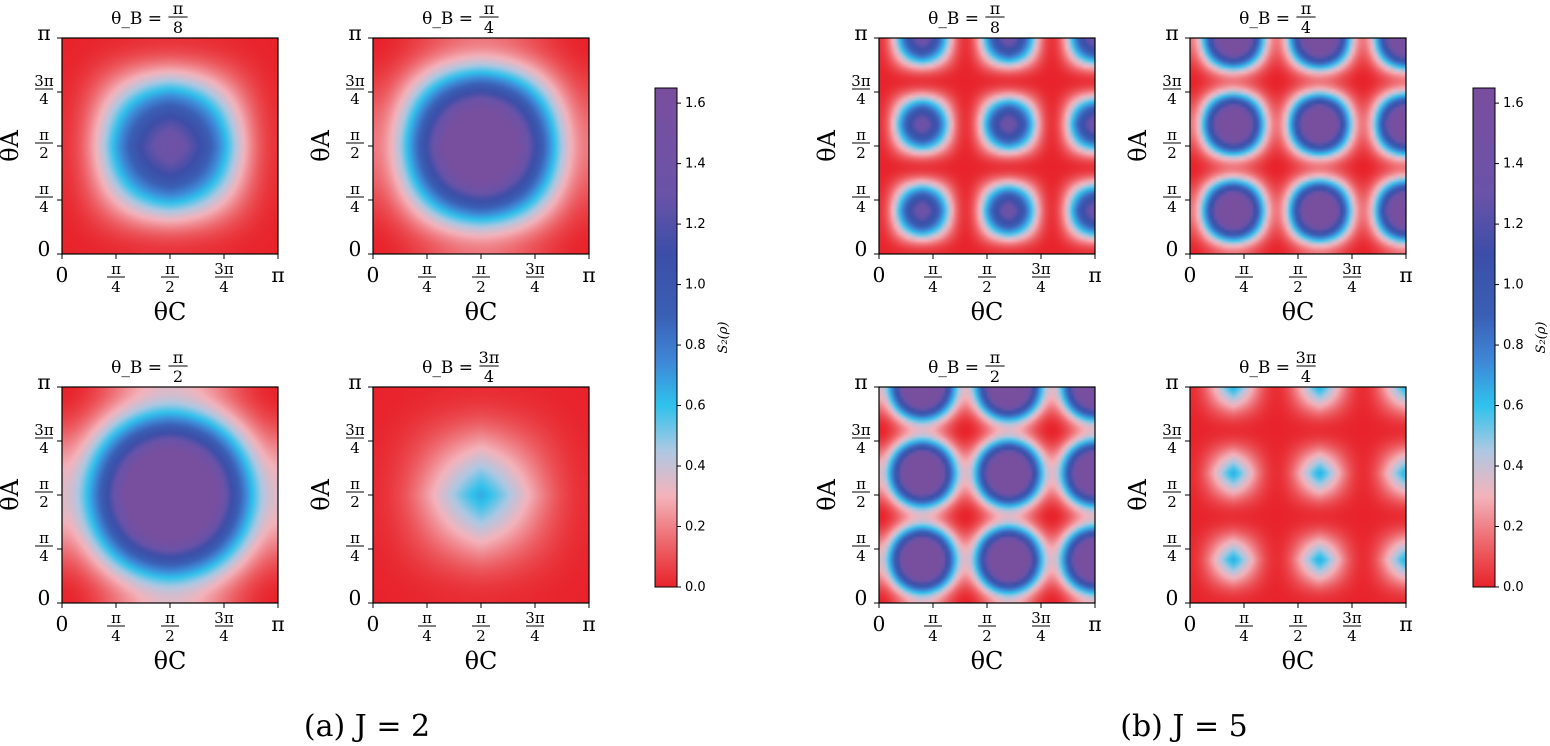 This screenshot has width=1550, height=746. What do you see at coordinates (1513, 164) in the screenshot?
I see `colorbar-tick-label: 1.4` at bounding box center [1513, 164].